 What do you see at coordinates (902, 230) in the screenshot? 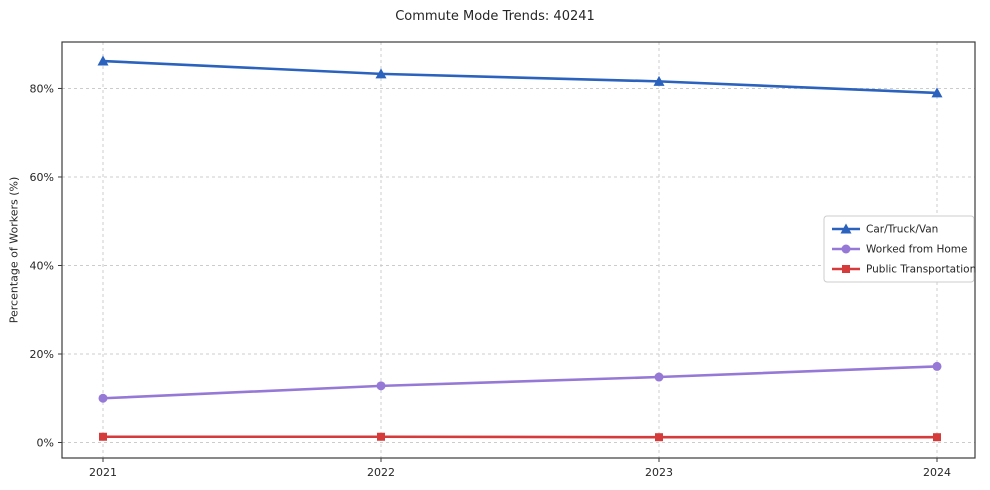
I see `legend-label-car-truck-van: Car/Truck/Van` at bounding box center [902, 230].